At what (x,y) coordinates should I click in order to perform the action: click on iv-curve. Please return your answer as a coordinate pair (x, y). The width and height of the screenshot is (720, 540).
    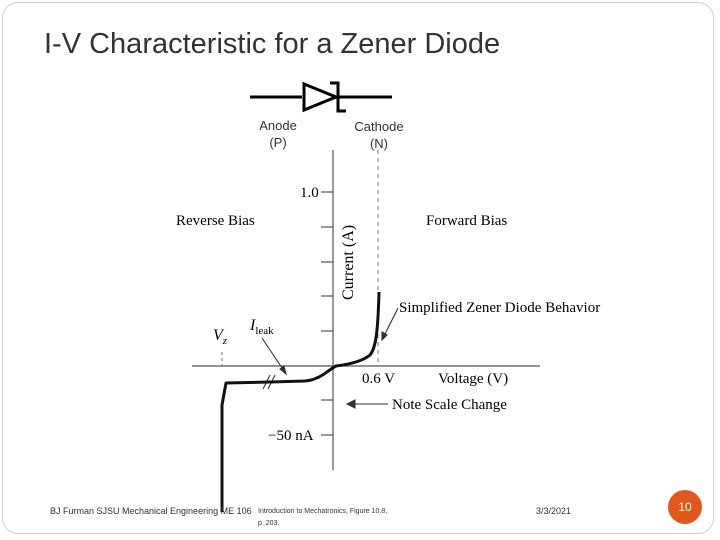
    Looking at the image, I should click on (300, 401).